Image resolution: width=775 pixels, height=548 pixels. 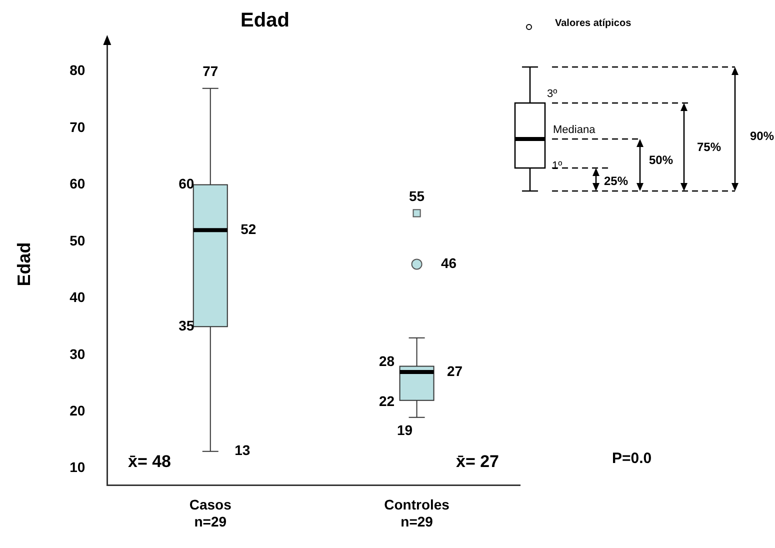 I want to click on annotation: 77, so click(x=210, y=71).